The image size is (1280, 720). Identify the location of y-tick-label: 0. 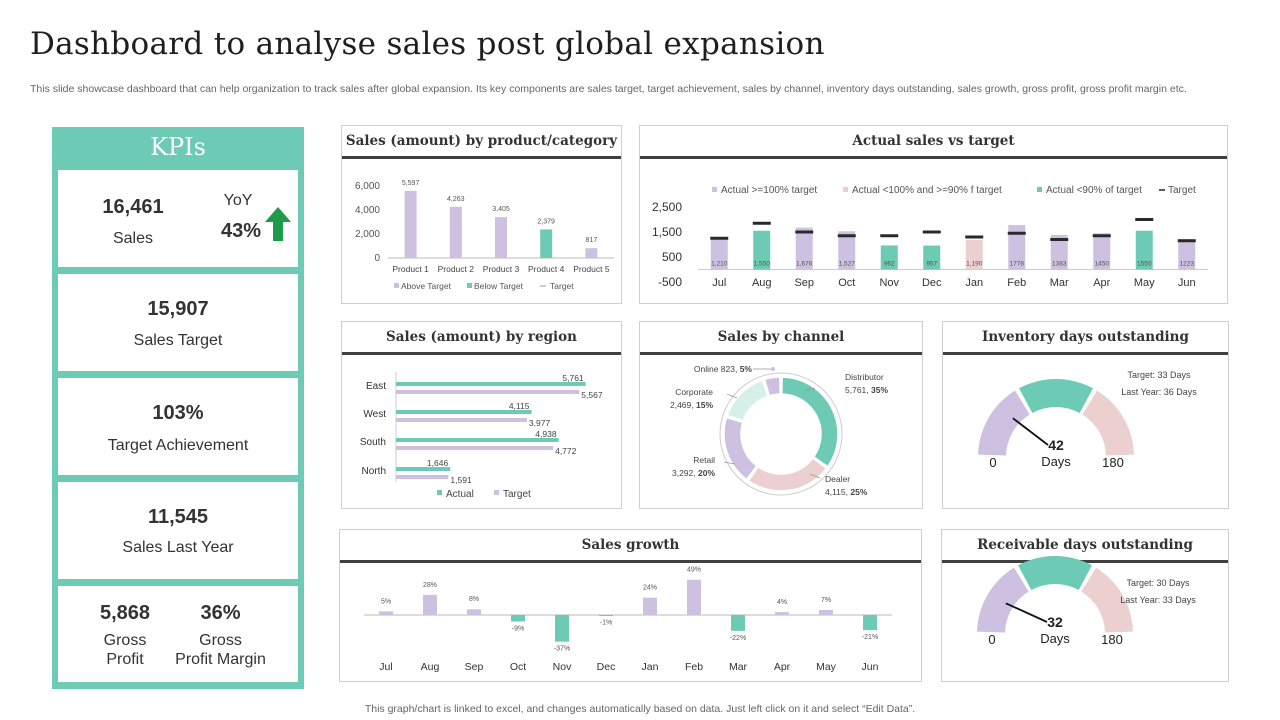
(377, 258).